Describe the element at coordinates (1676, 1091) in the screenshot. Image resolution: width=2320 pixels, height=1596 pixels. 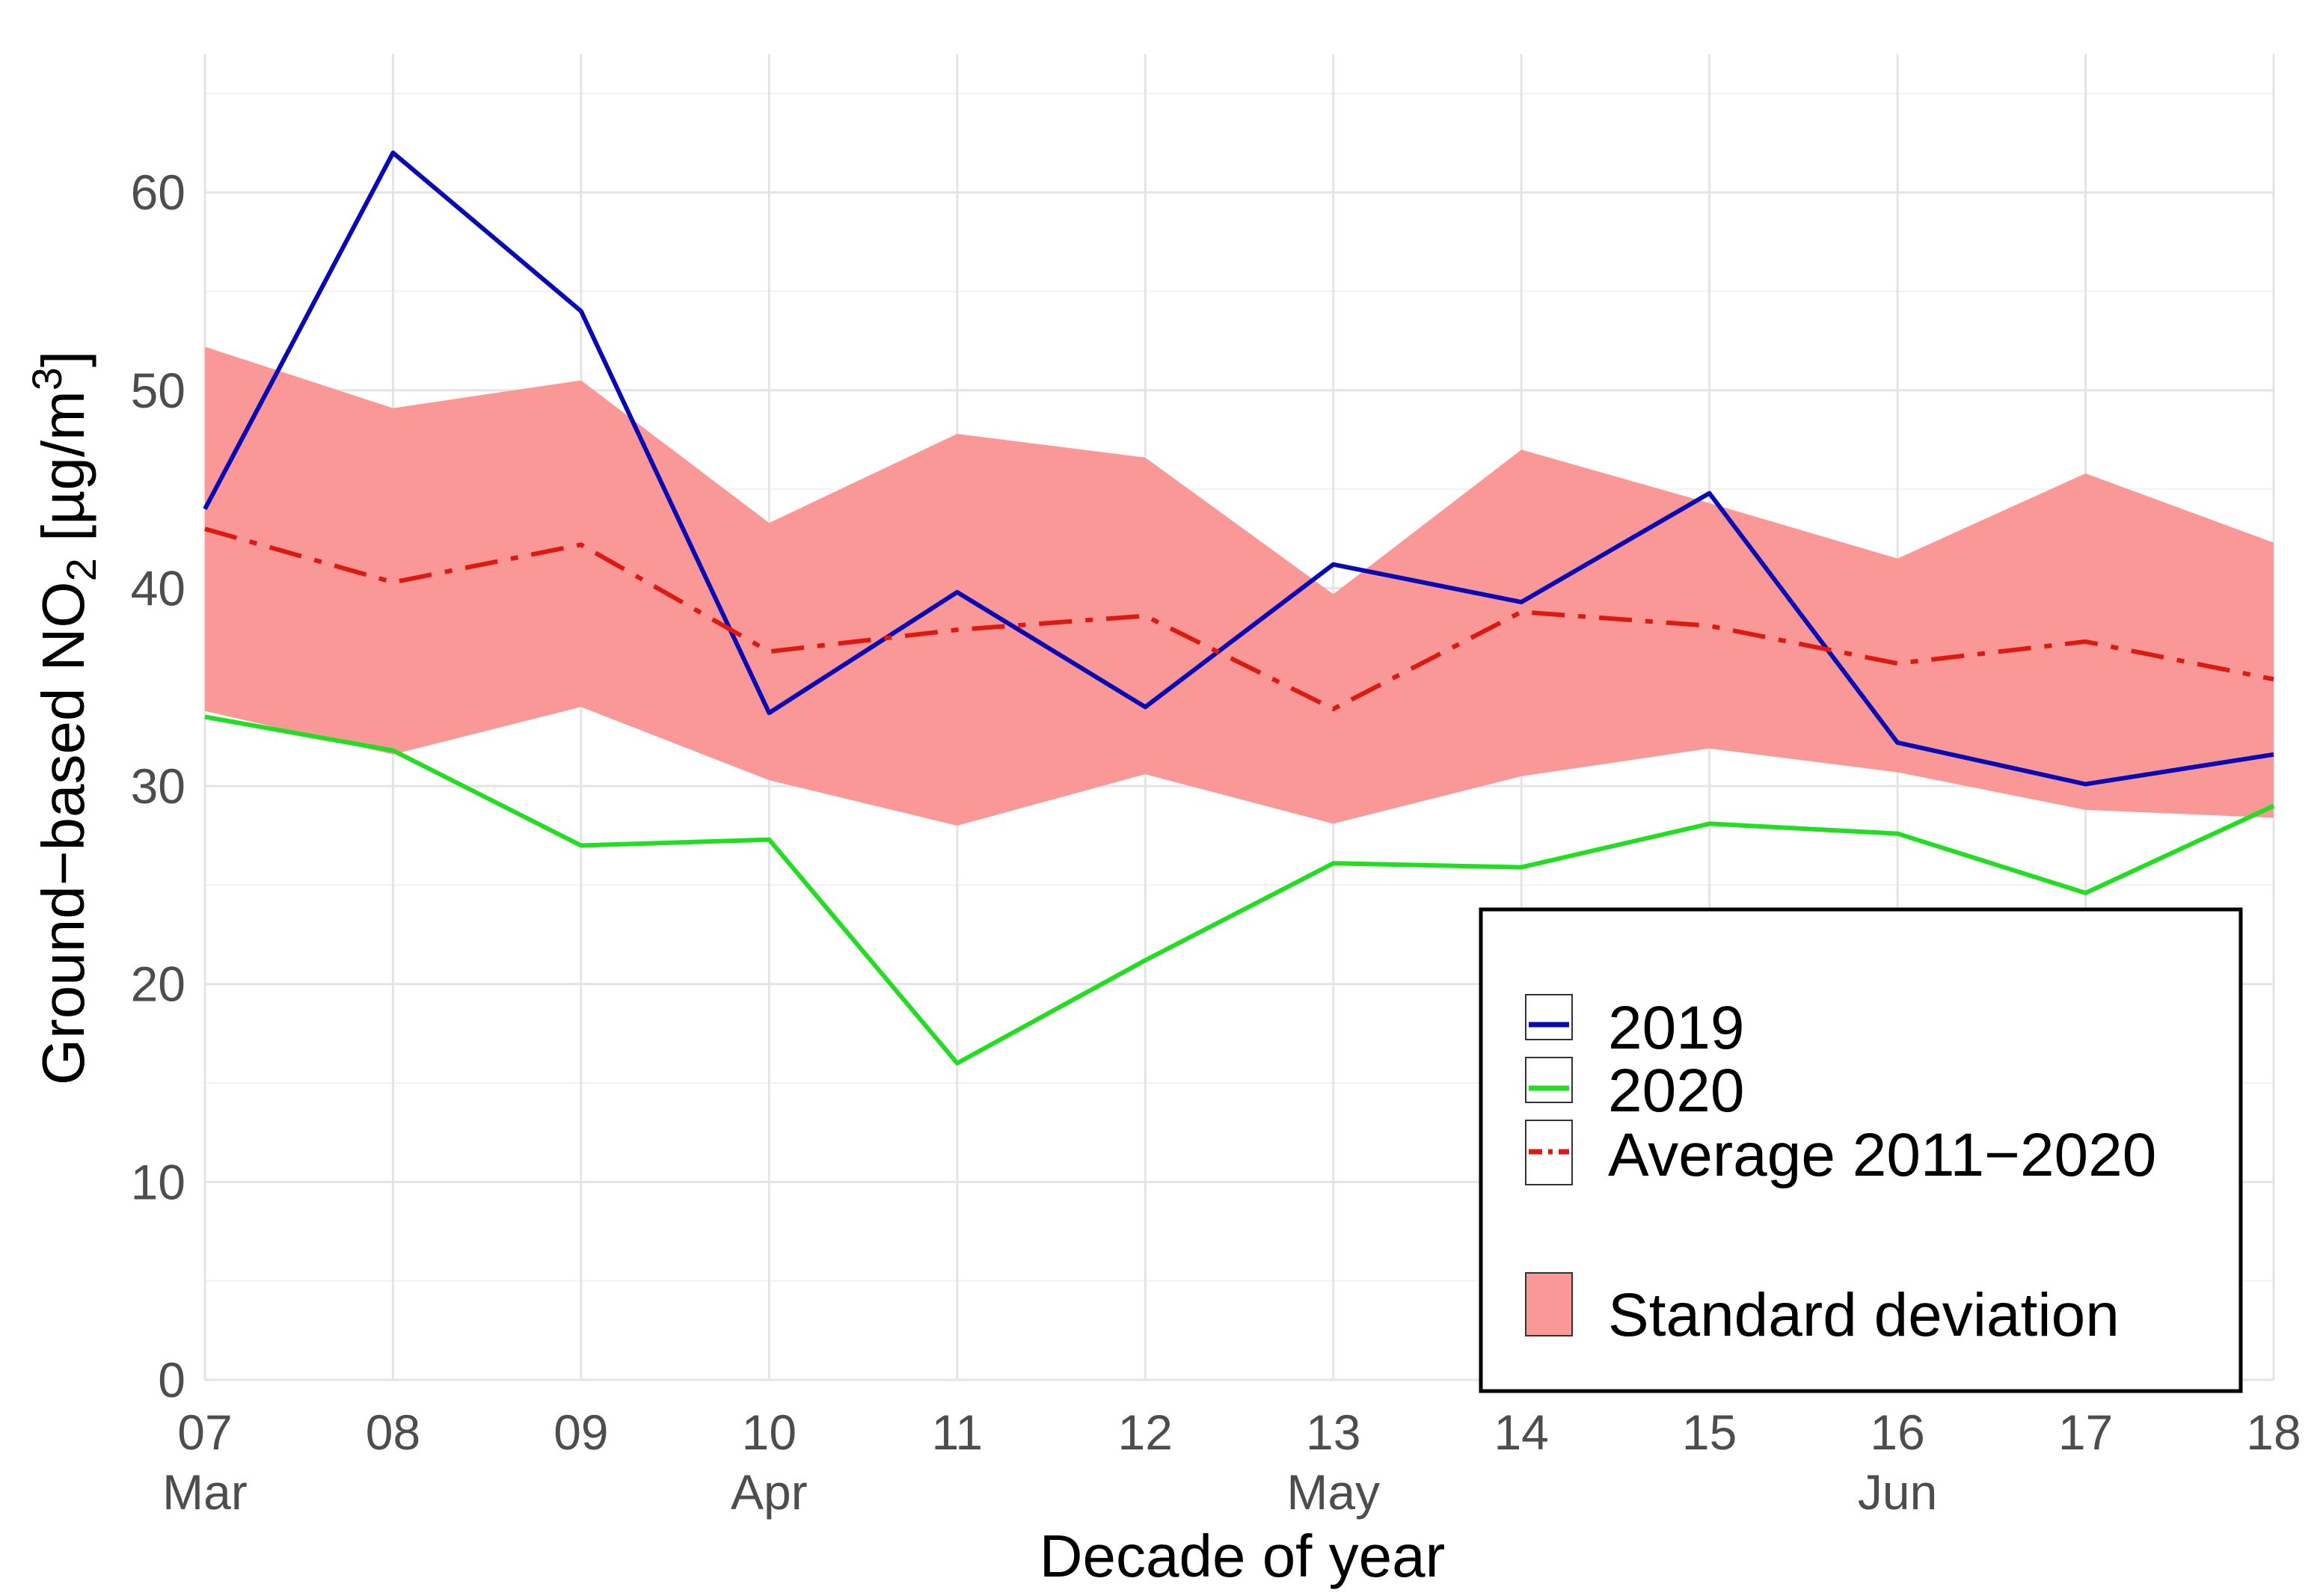
I see `legend-label-2020: 2020` at that location.